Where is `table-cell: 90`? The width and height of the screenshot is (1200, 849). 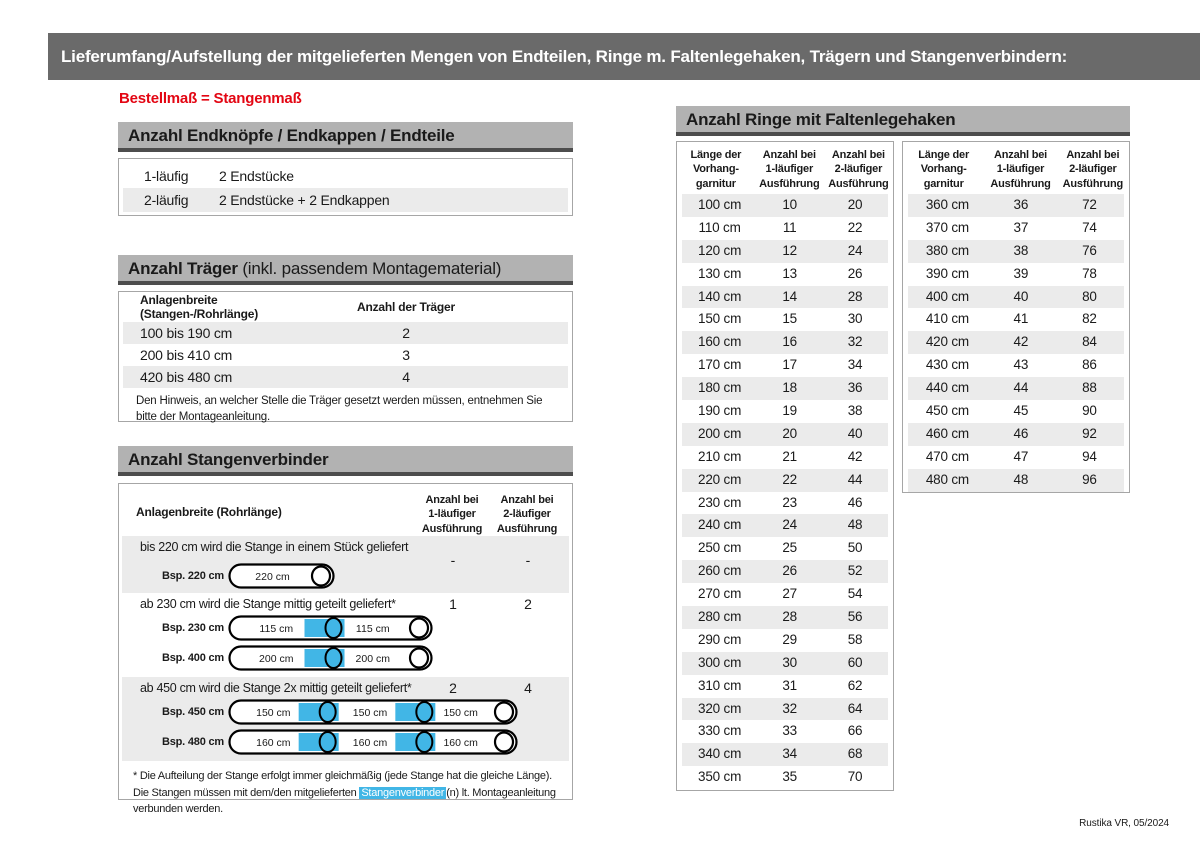 table-cell: 90 is located at coordinates (1089, 411).